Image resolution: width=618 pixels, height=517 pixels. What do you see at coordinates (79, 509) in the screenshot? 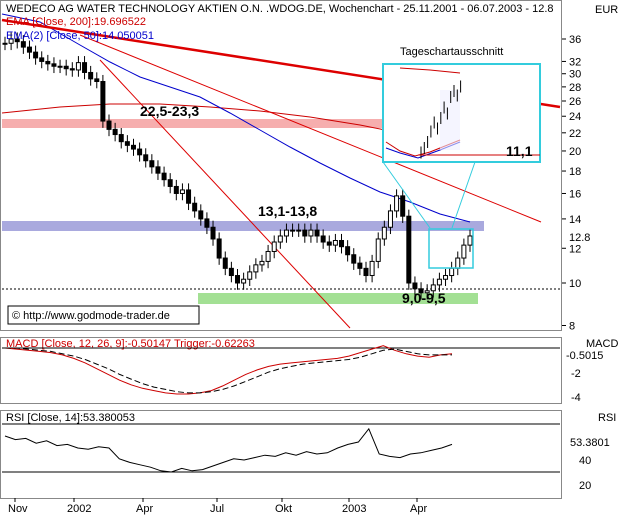
I see `x-tick-label: 2002` at bounding box center [79, 509].